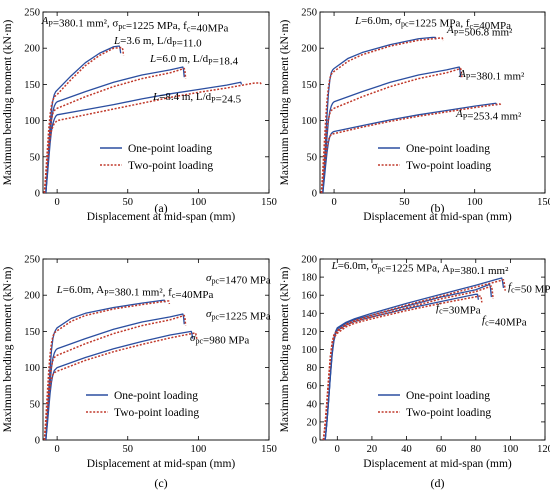 This screenshot has height=492, width=550. I want to click on x-tick-label: 40, so click(406, 449).